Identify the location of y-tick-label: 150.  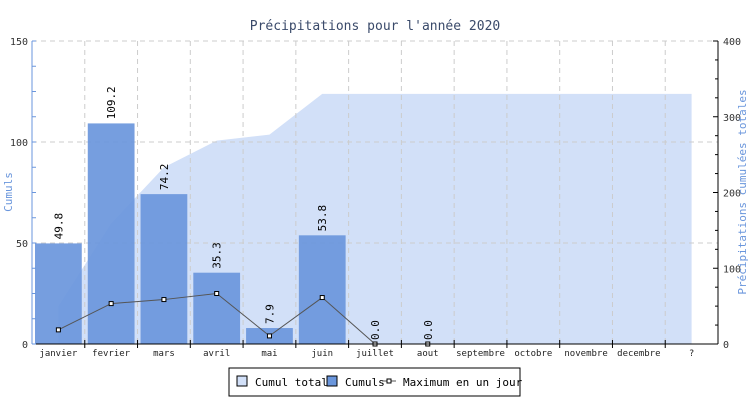
(19, 42).